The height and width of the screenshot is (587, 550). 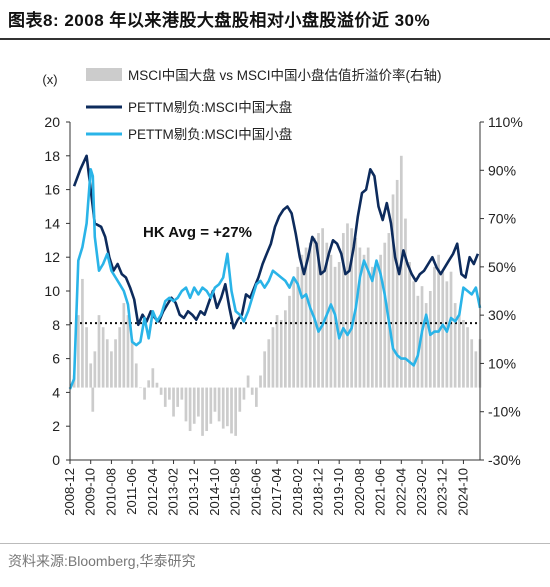 I want to click on x-tick-label: 2020-08, so click(x=359, y=492).